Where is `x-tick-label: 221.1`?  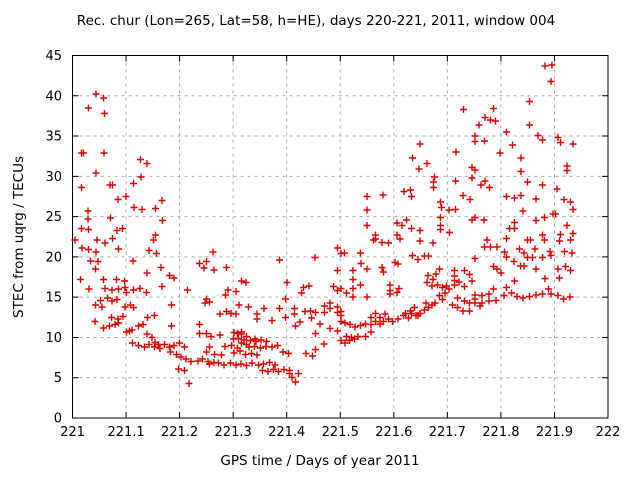 x-tick-label: 221.1 is located at coordinates (125, 432).